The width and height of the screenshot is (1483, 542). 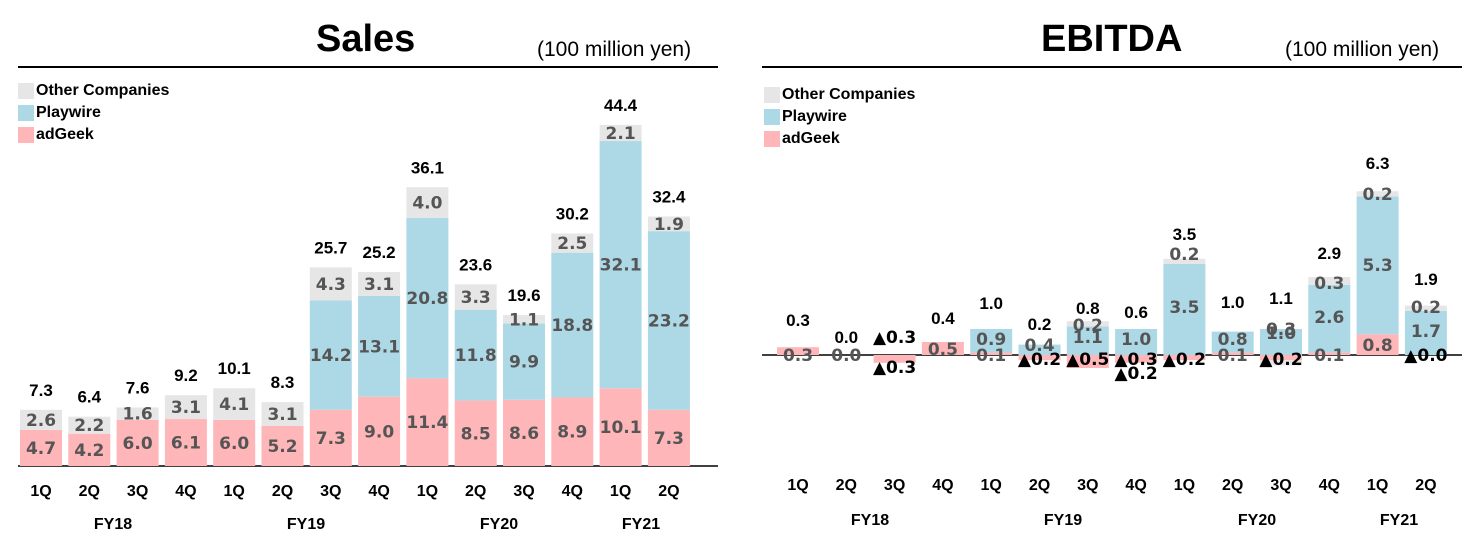 What do you see at coordinates (1112, 39) in the screenshot?
I see `ebitda-title: EBITDA` at bounding box center [1112, 39].